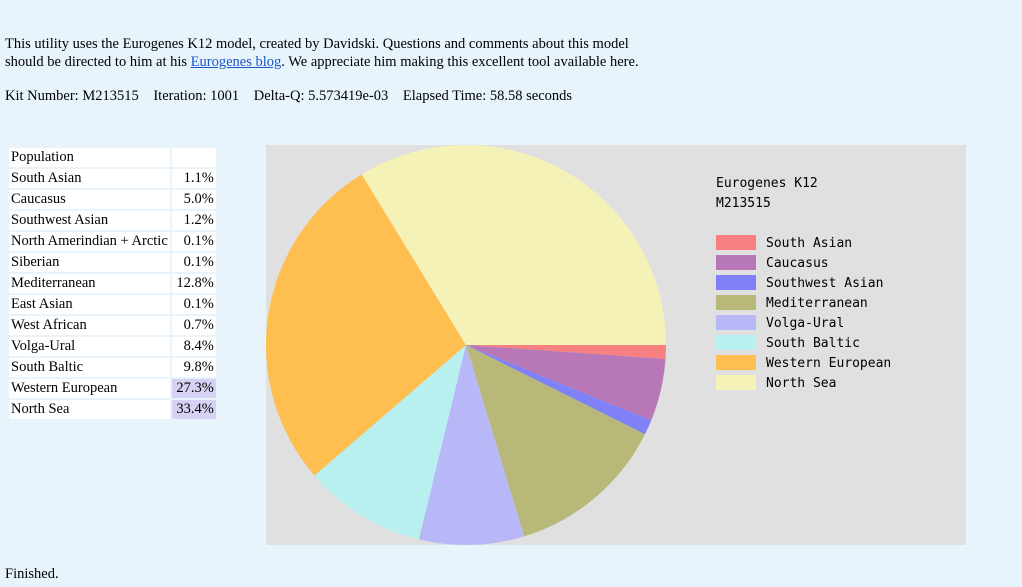 This screenshot has height=587, width=1022. I want to click on population-percent: 1.2%, so click(193, 220).